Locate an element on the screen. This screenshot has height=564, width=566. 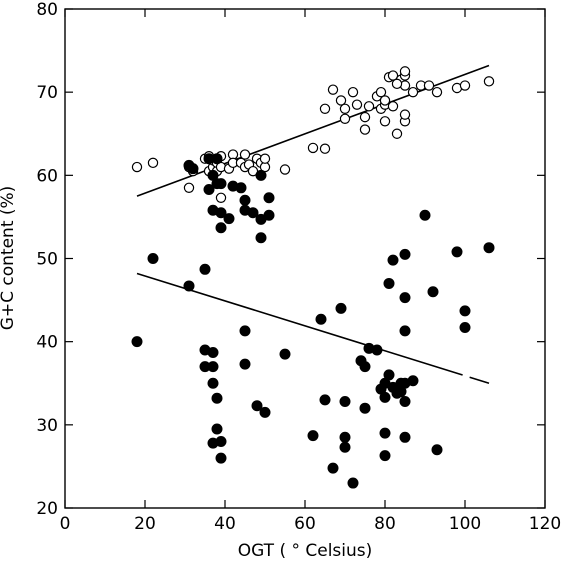
x-axis-title: OGT ( ° Celsius) is located at coordinates (305, 551).